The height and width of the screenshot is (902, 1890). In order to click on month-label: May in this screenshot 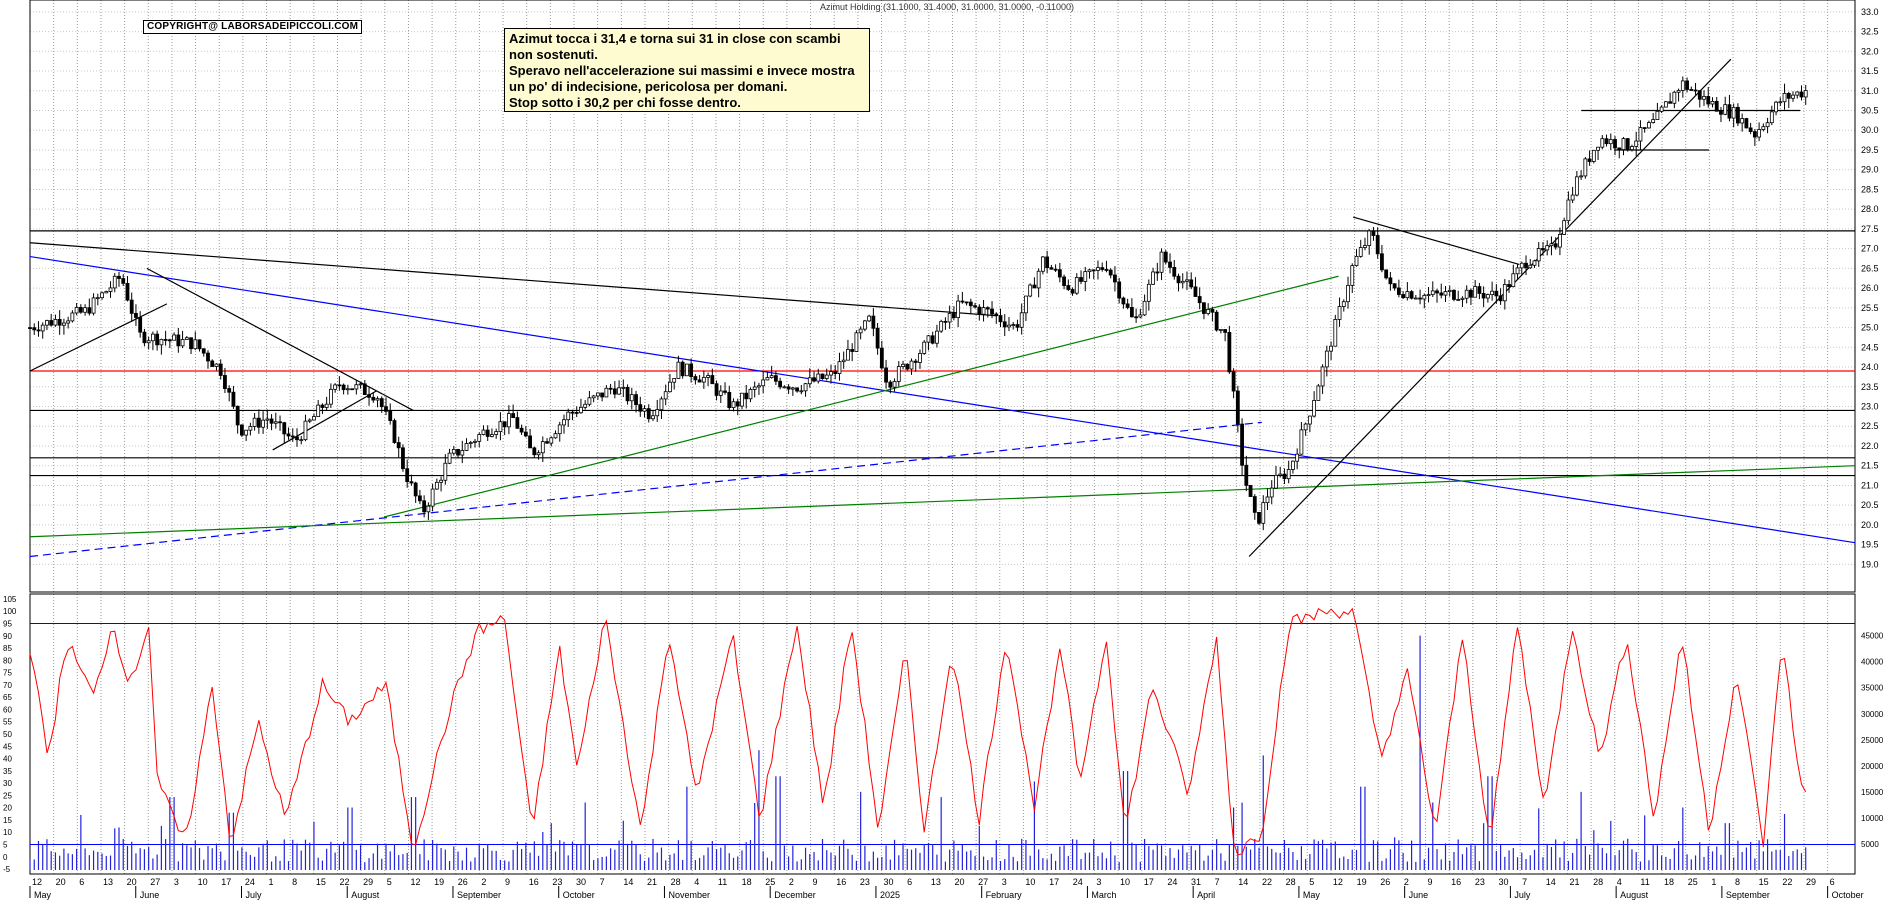, I will do `click(43, 895)`.